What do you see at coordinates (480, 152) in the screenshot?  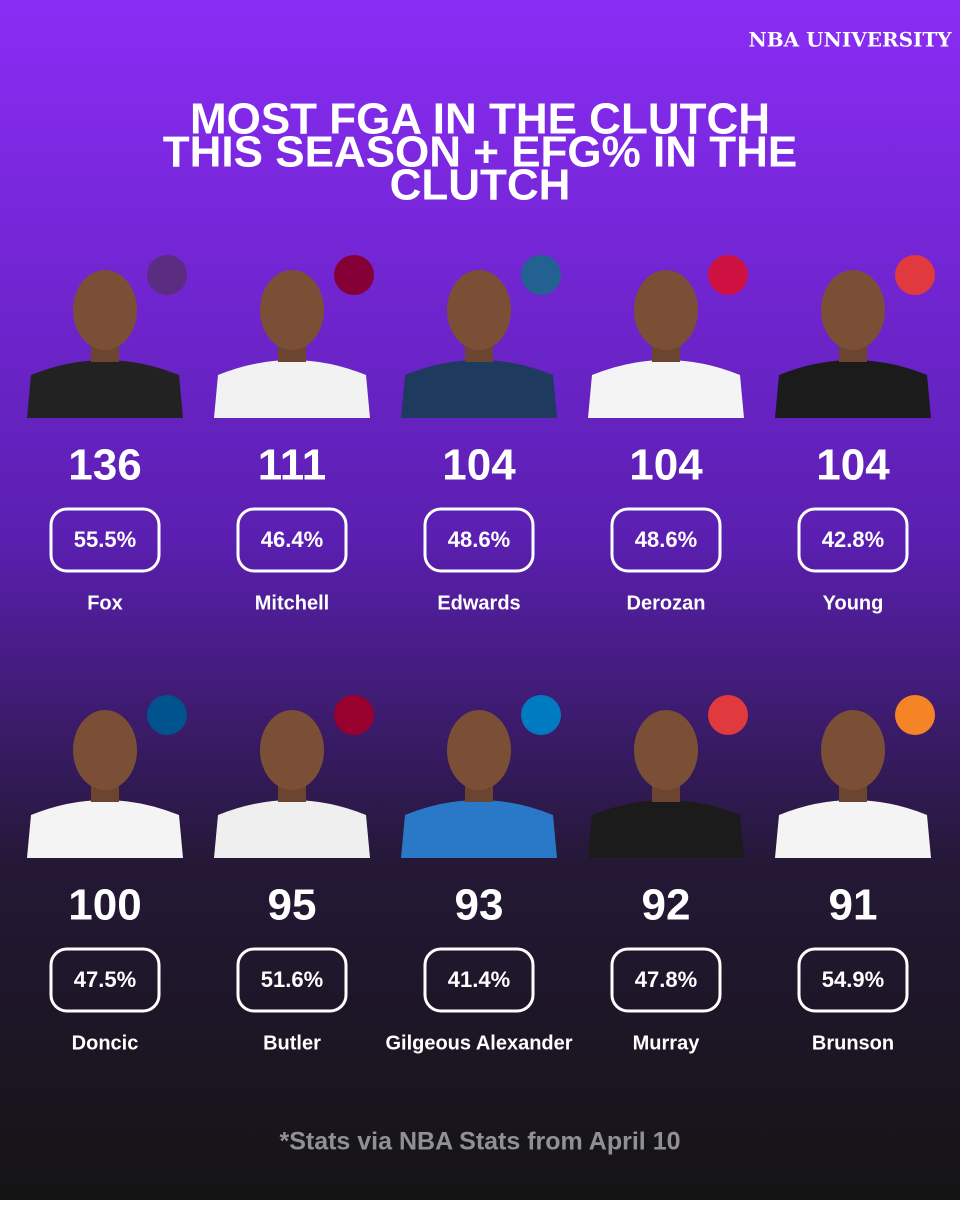 I see `title-line: THIS SEASON + EFG% IN THE` at bounding box center [480, 152].